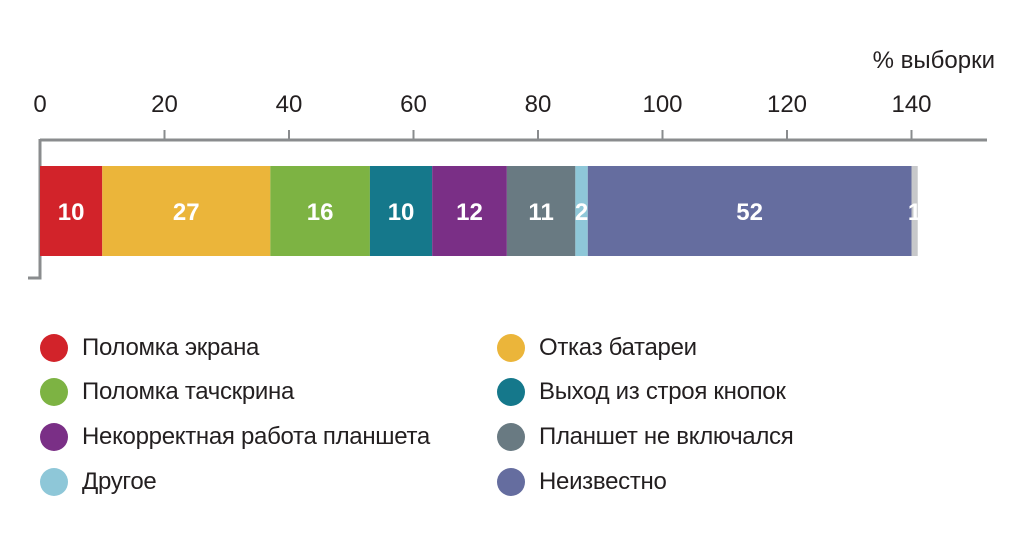  What do you see at coordinates (413, 104) in the screenshot?
I see `tick-label: 60` at bounding box center [413, 104].